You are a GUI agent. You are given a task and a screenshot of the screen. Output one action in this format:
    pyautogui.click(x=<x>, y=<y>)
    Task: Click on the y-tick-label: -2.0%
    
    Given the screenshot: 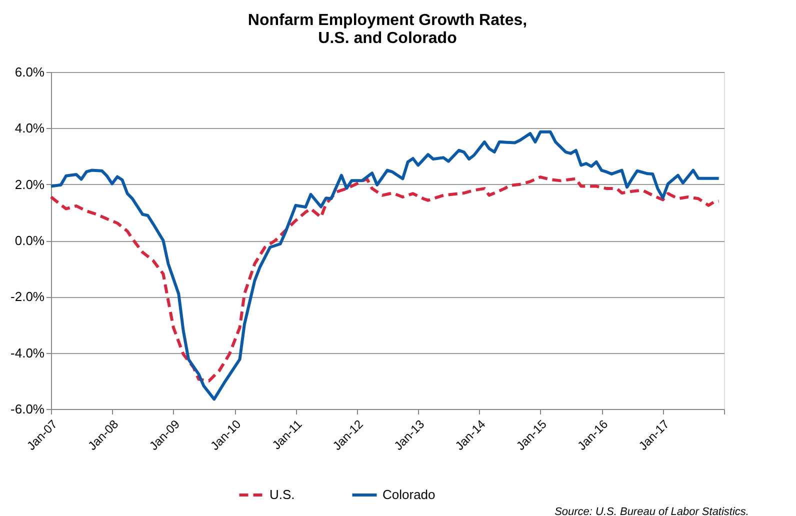 What is the action you would take?
    pyautogui.click(x=27, y=296)
    